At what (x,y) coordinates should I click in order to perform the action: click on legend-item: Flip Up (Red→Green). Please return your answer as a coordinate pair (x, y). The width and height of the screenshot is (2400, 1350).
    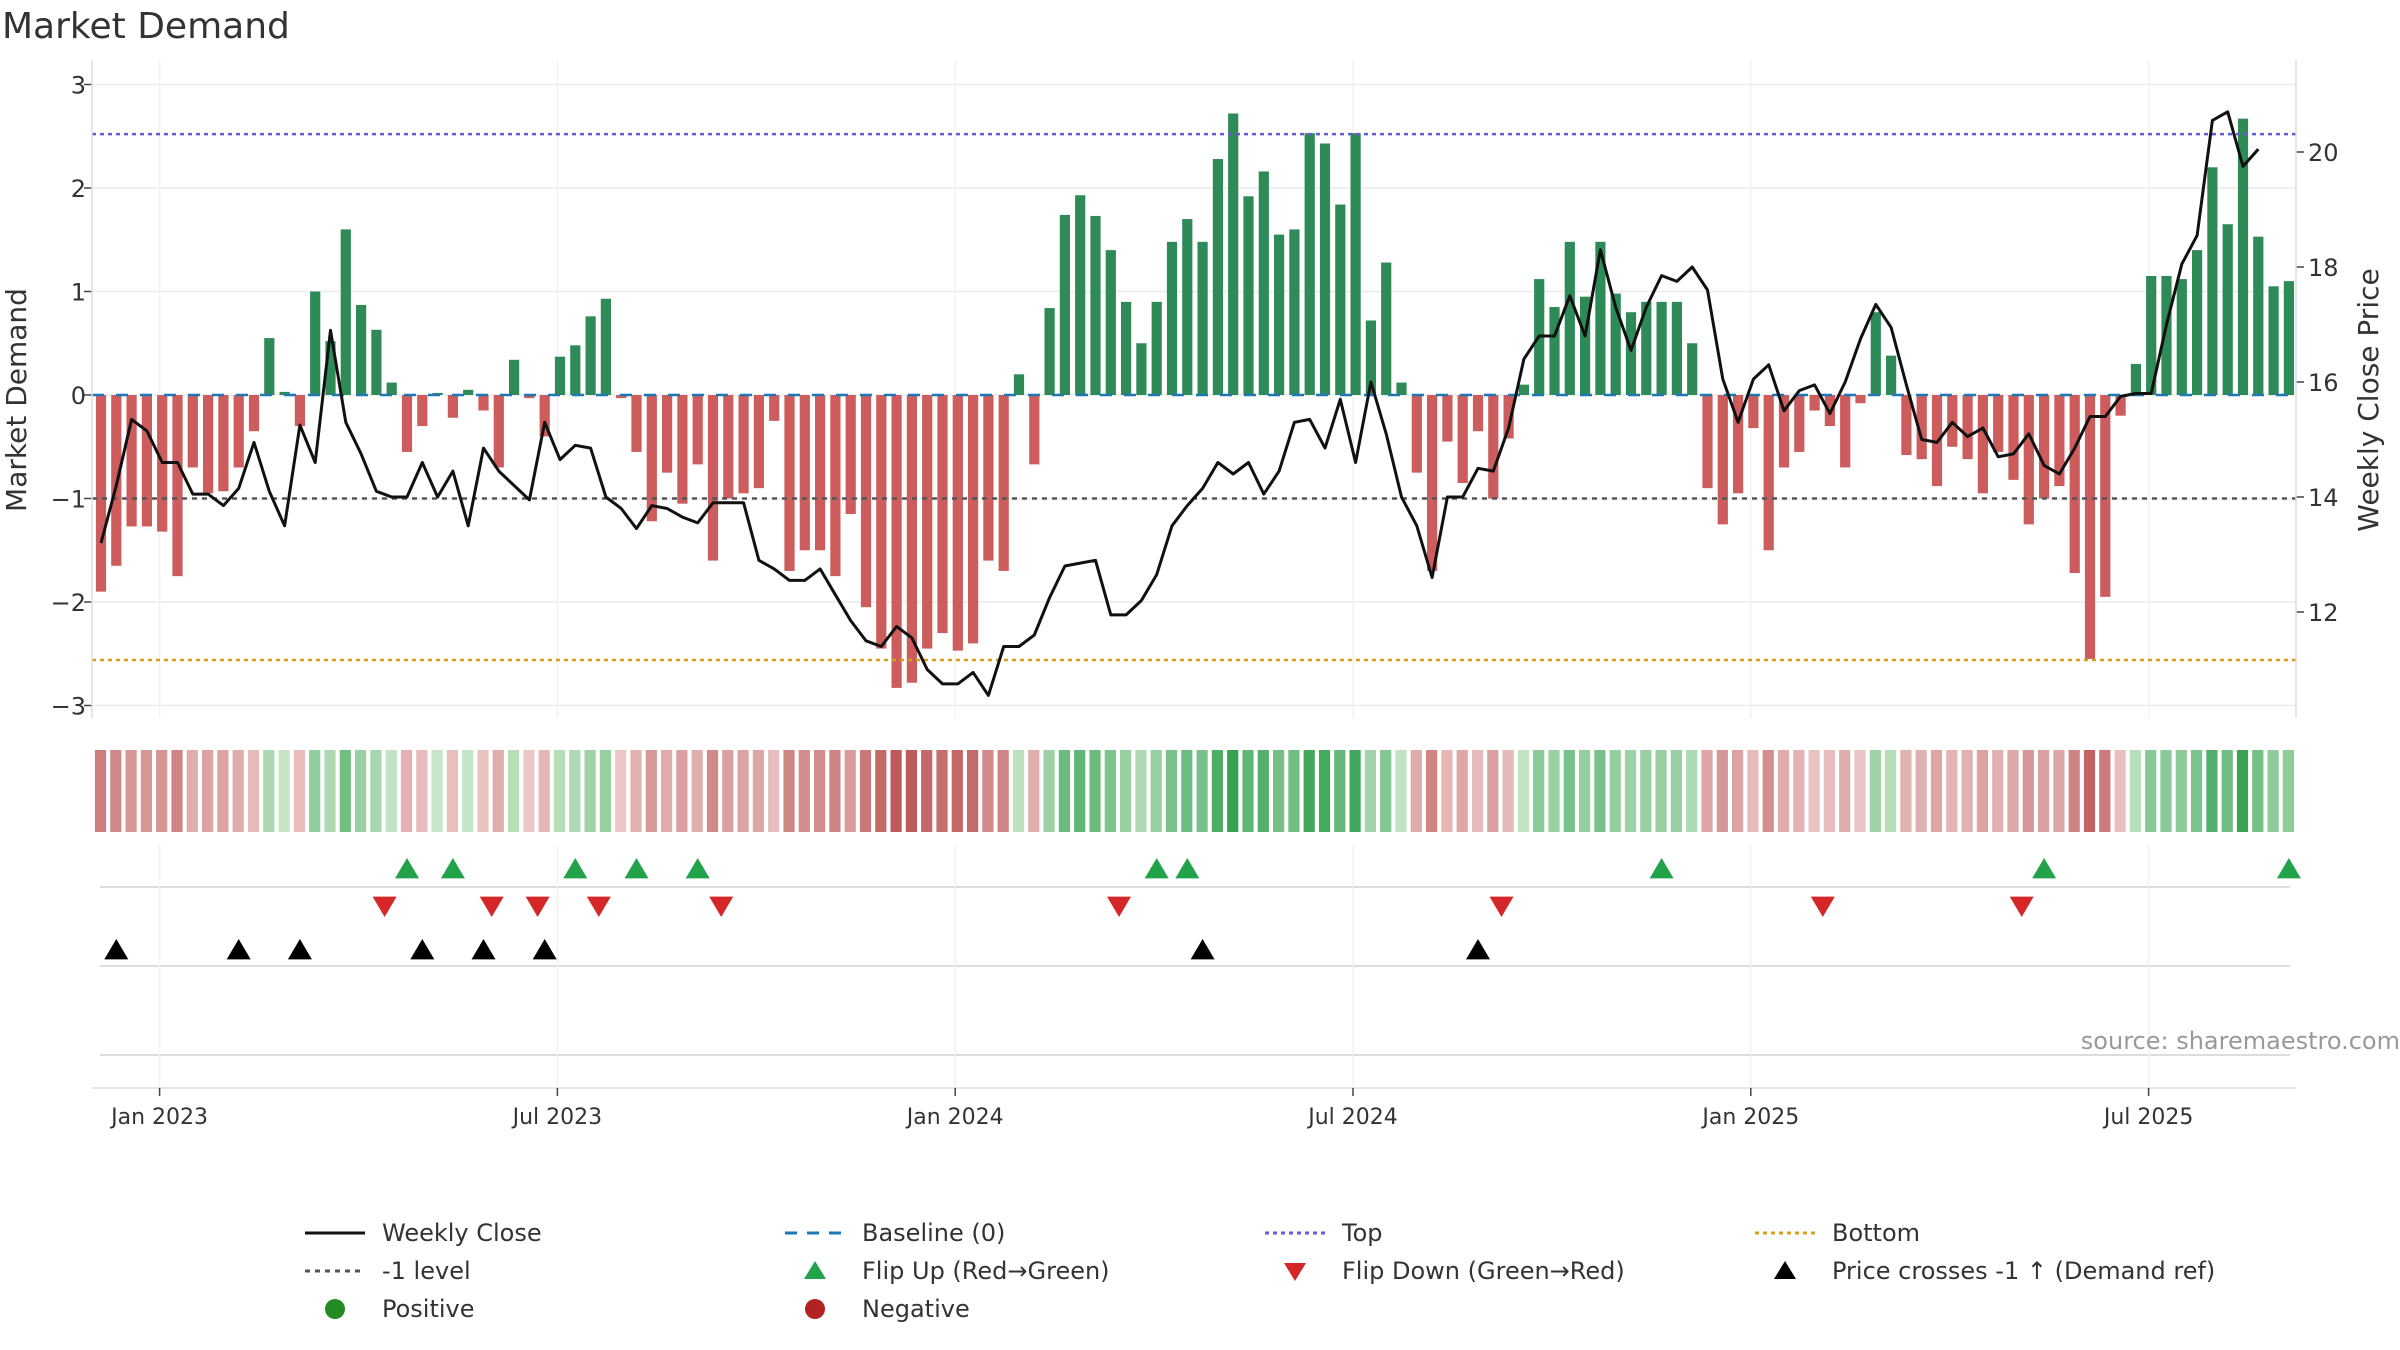
    Looking at the image, I should click on (945, 1271).